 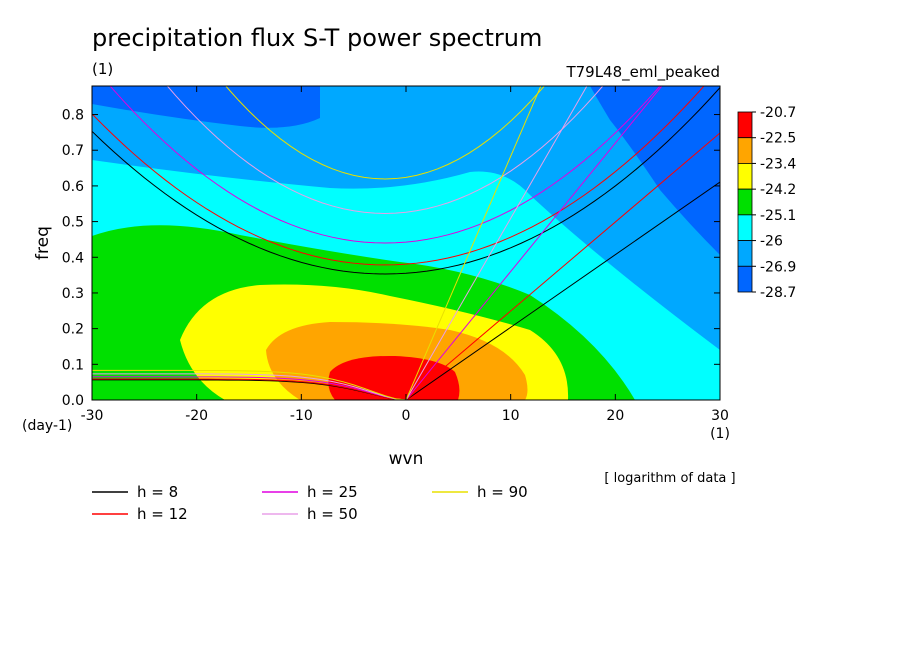 I want to click on colorbar-label: -26, so click(x=771, y=242).